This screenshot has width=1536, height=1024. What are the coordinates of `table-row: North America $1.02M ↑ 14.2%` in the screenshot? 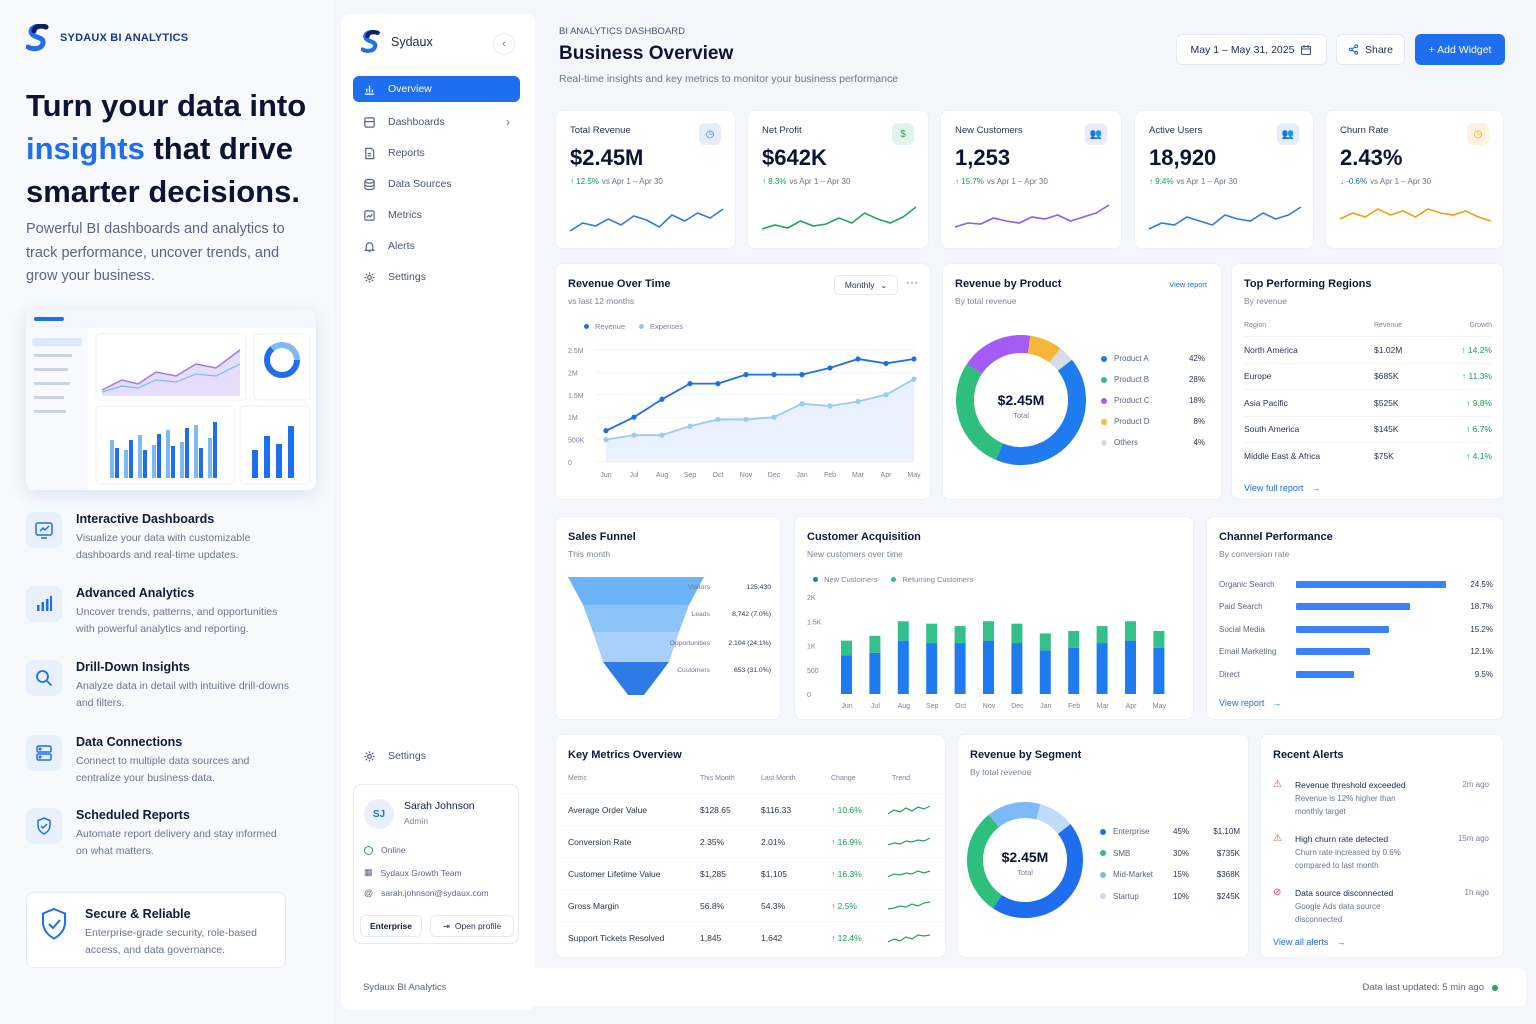 It's located at (1368, 349).